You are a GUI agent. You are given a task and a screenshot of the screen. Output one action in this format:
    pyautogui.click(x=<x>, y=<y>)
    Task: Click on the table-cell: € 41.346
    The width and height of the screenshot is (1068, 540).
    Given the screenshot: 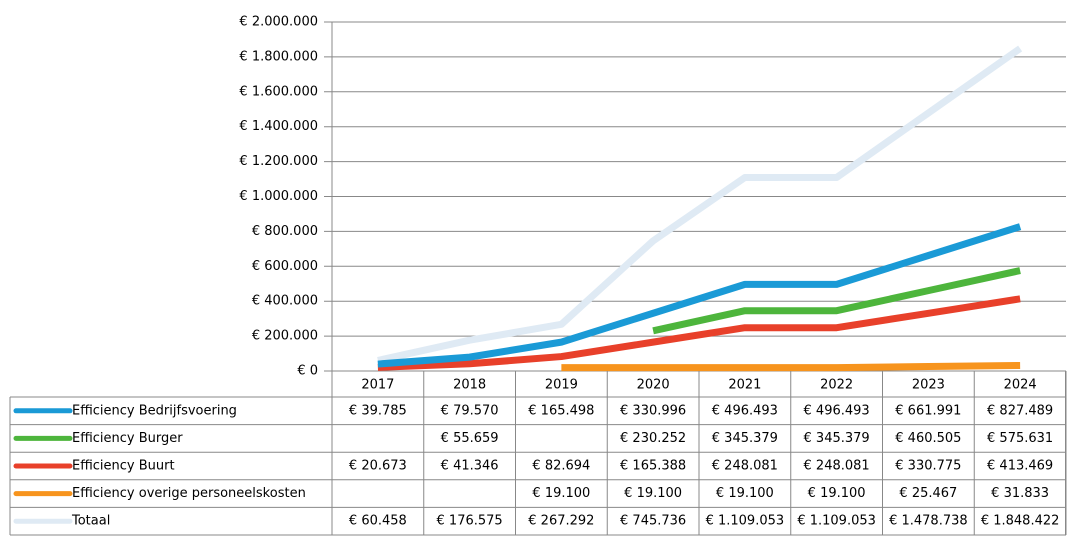 What is the action you would take?
    pyautogui.click(x=470, y=466)
    